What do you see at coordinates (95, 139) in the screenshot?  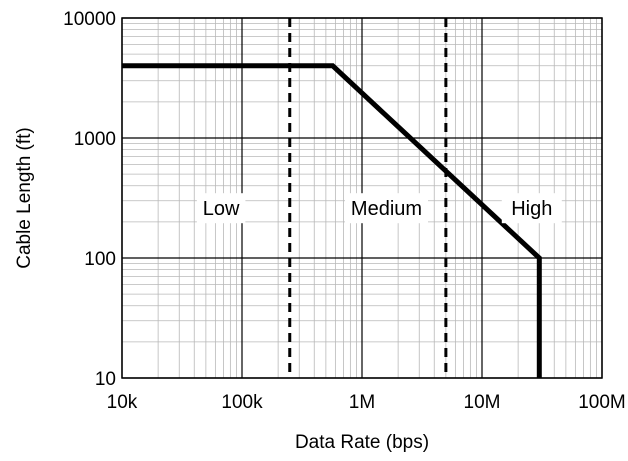 I see `y-tick-label: 1000` at bounding box center [95, 139].